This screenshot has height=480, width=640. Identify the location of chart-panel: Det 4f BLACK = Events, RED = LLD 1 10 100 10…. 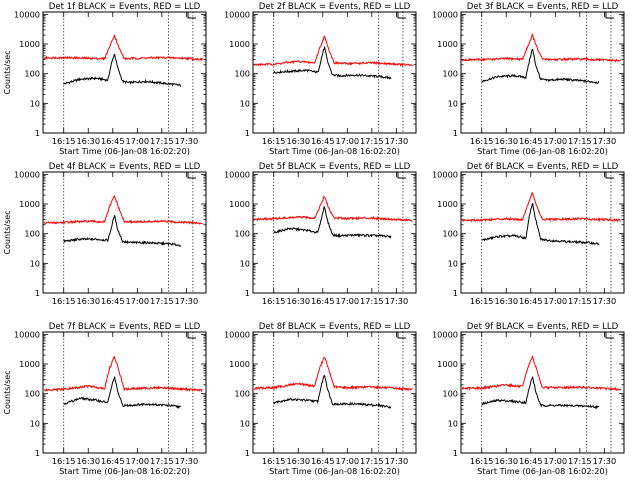
(105, 234).